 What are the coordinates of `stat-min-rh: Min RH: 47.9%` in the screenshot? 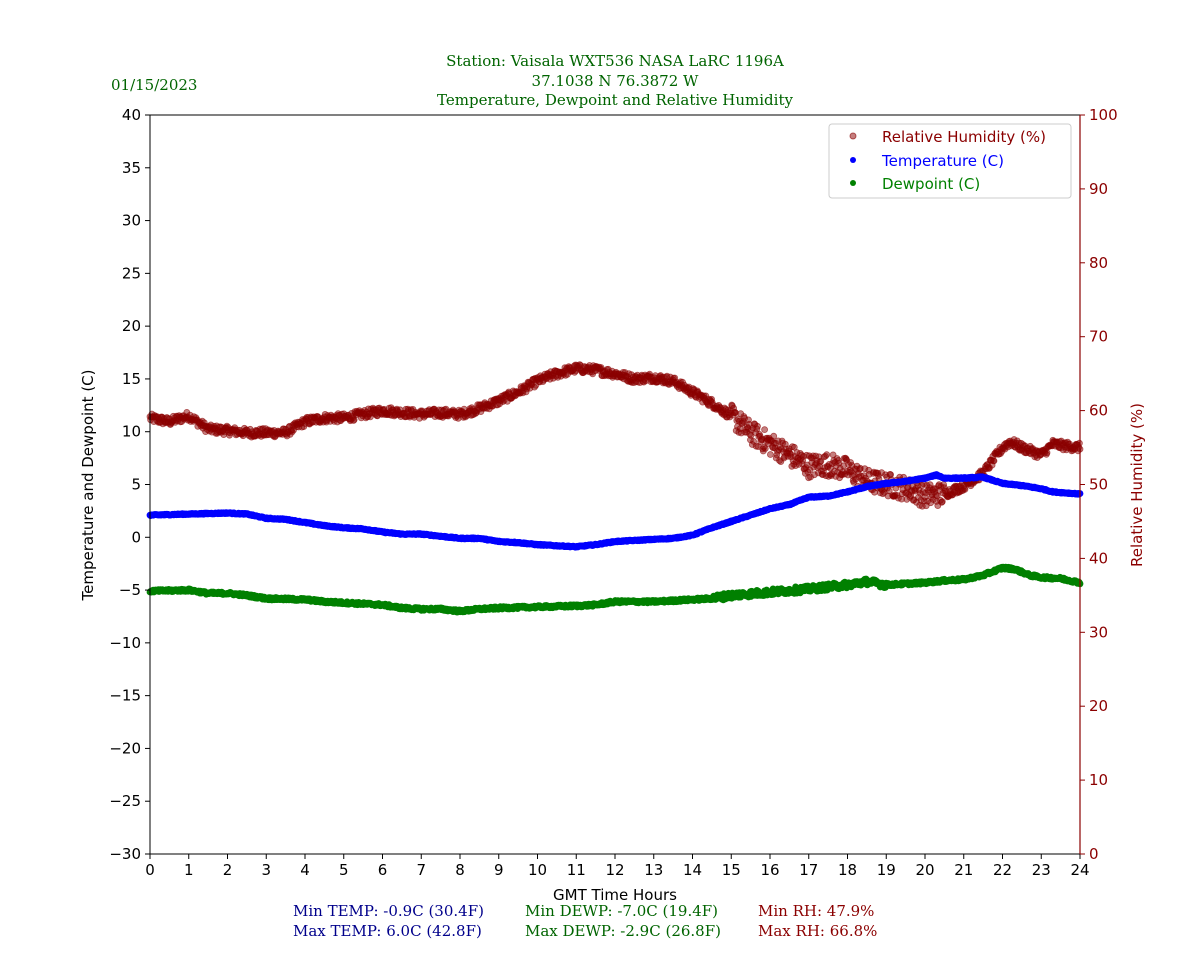 It's located at (816, 911).